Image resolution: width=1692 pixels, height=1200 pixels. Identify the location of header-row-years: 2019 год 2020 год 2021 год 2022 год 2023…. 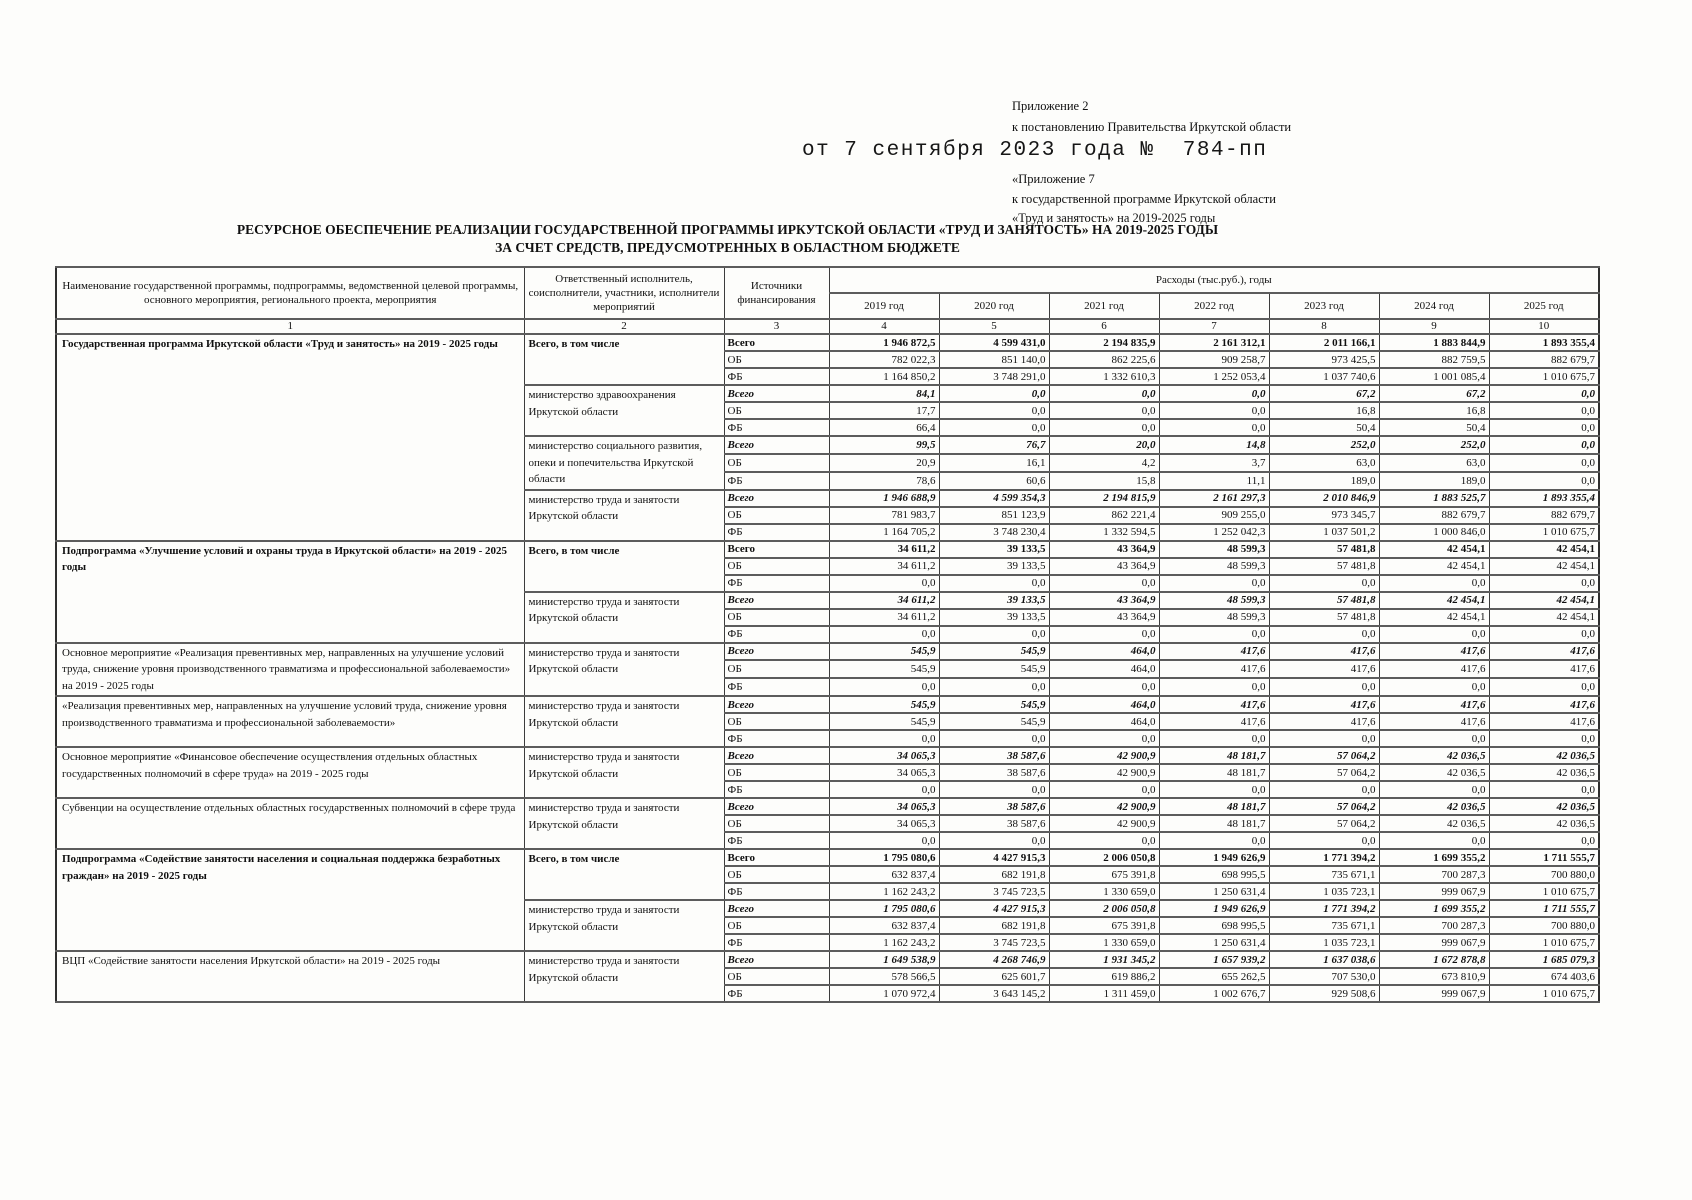
(828, 306).